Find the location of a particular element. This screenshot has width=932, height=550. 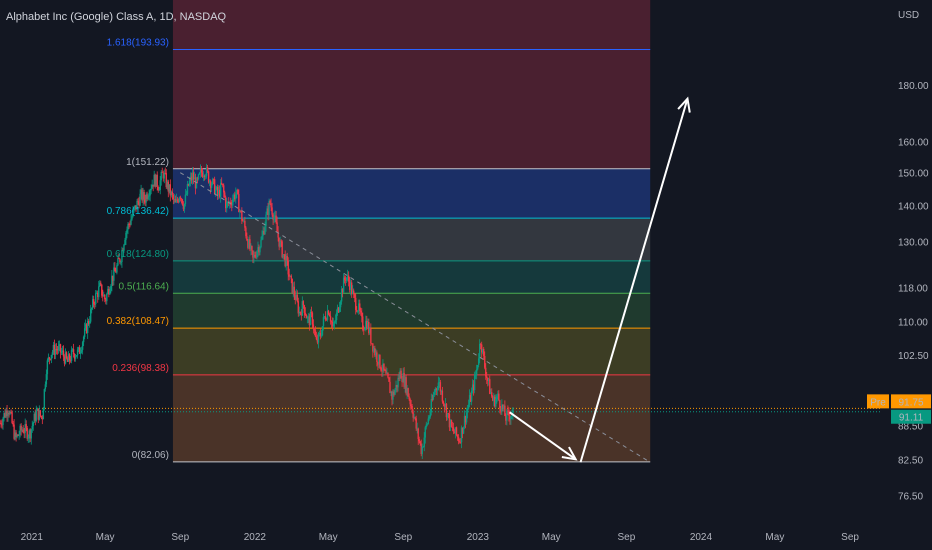

time-tick-label: May is located at coordinates (105, 537).